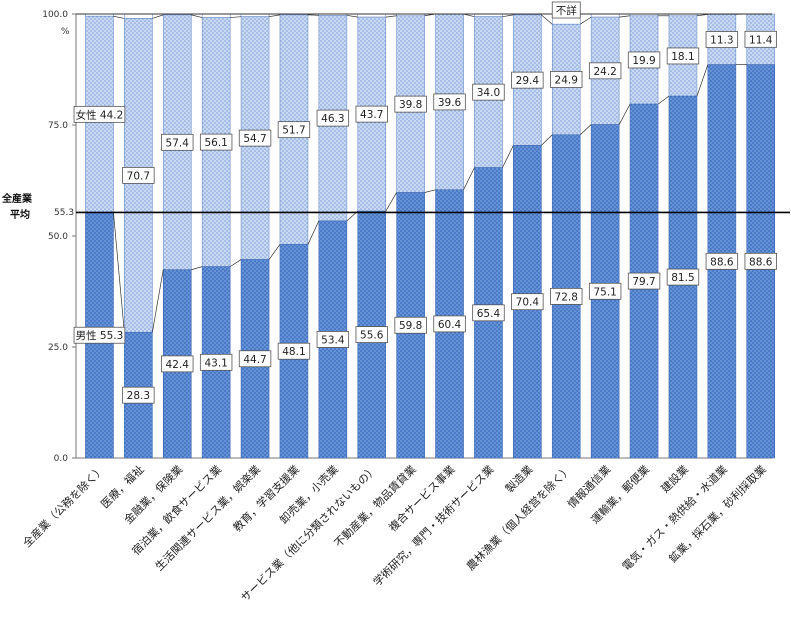  Describe the element at coordinates (100, 335) in the screenshot. I see `label-male-text: 男性 55.3` at that location.